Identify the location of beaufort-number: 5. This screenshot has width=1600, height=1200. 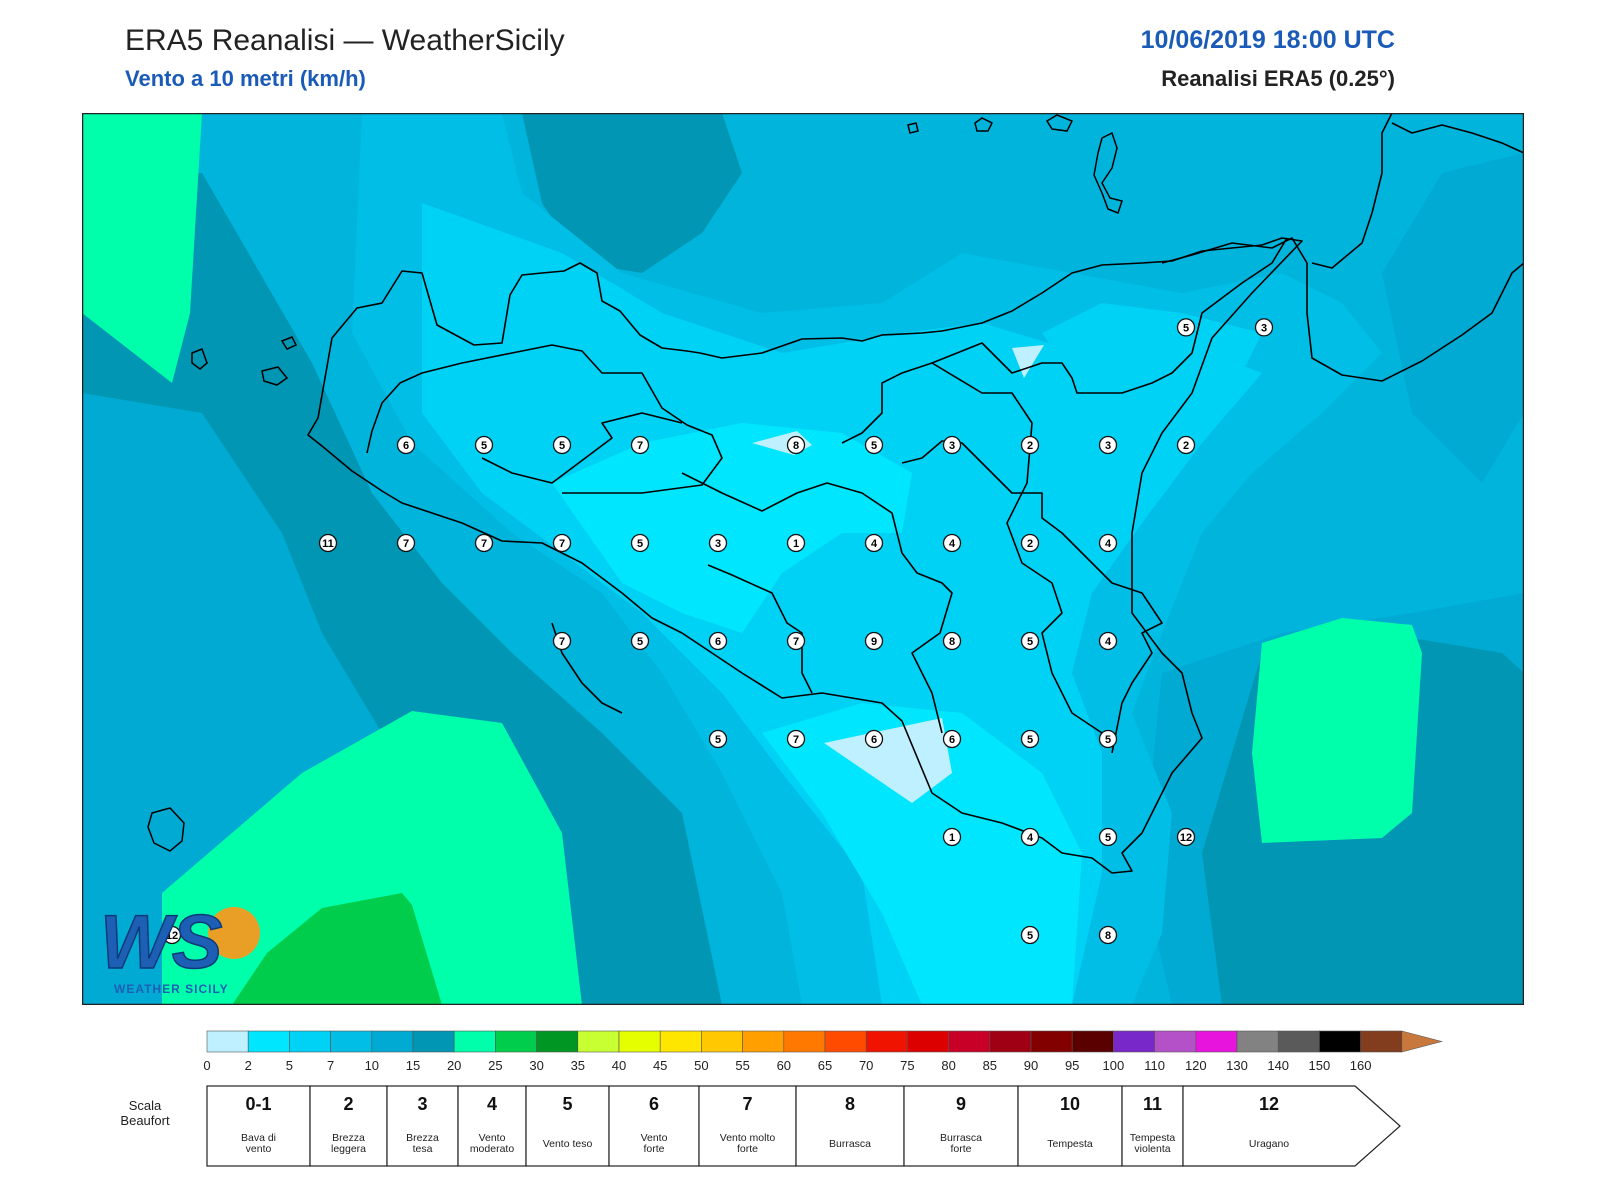
(567, 1104).